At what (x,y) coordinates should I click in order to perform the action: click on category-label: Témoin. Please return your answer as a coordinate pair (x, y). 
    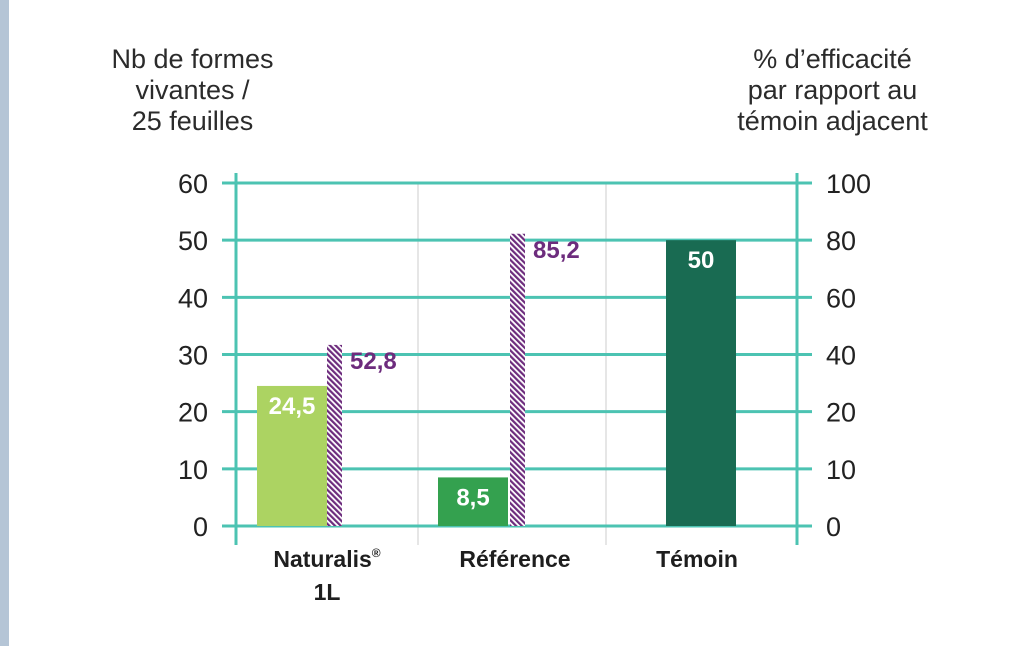
    Looking at the image, I should click on (697, 559).